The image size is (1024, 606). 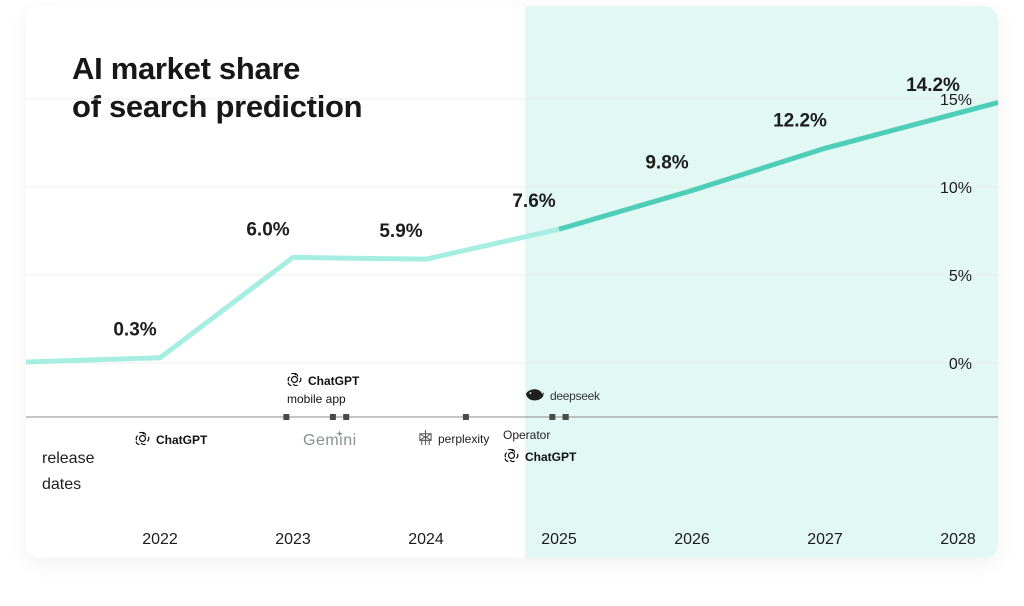 I want to click on release-dates-line-1: release, so click(x=68, y=458).